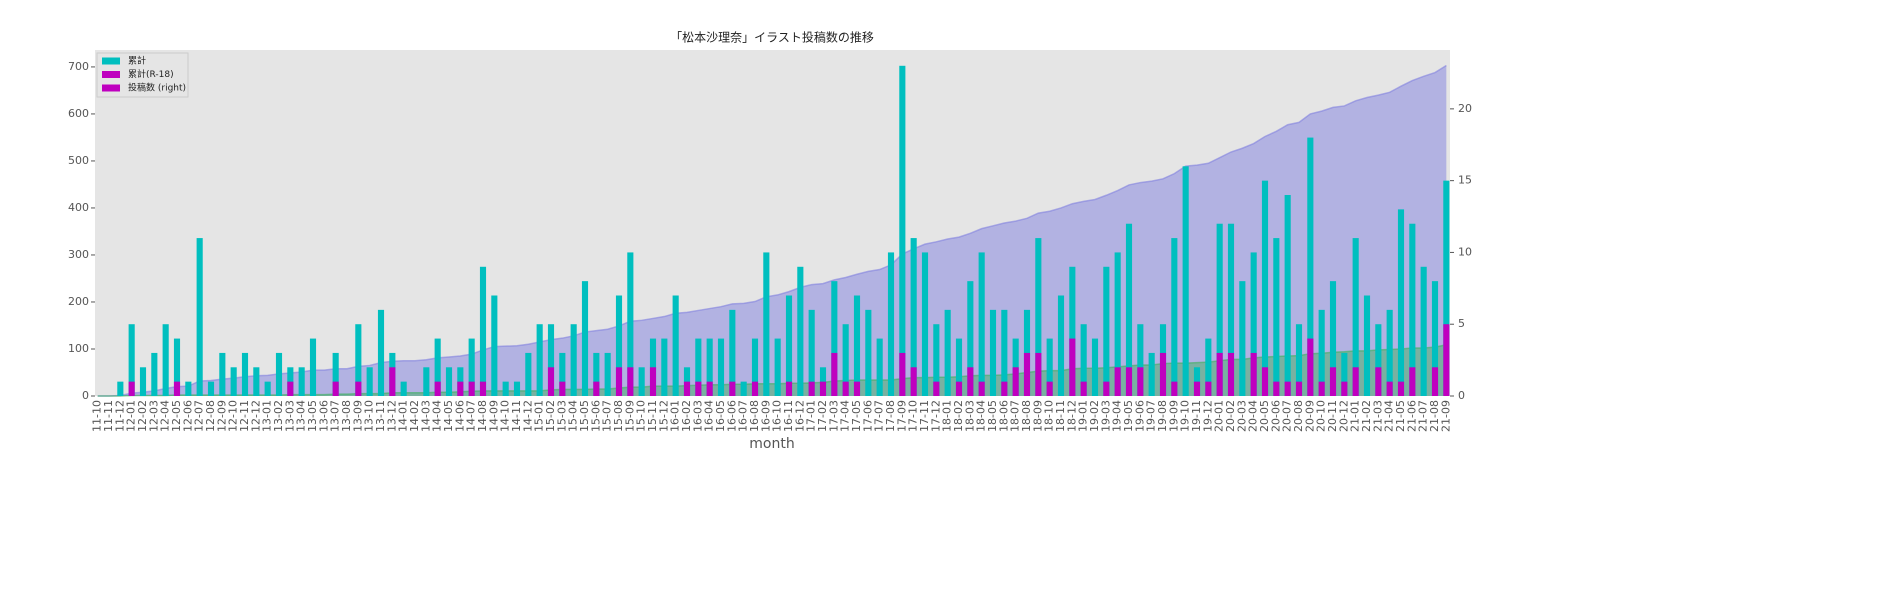 The height and width of the screenshot is (600, 1900). Describe the element at coordinates (743, 416) in the screenshot. I see `x-tick-label: 16-07` at that location.